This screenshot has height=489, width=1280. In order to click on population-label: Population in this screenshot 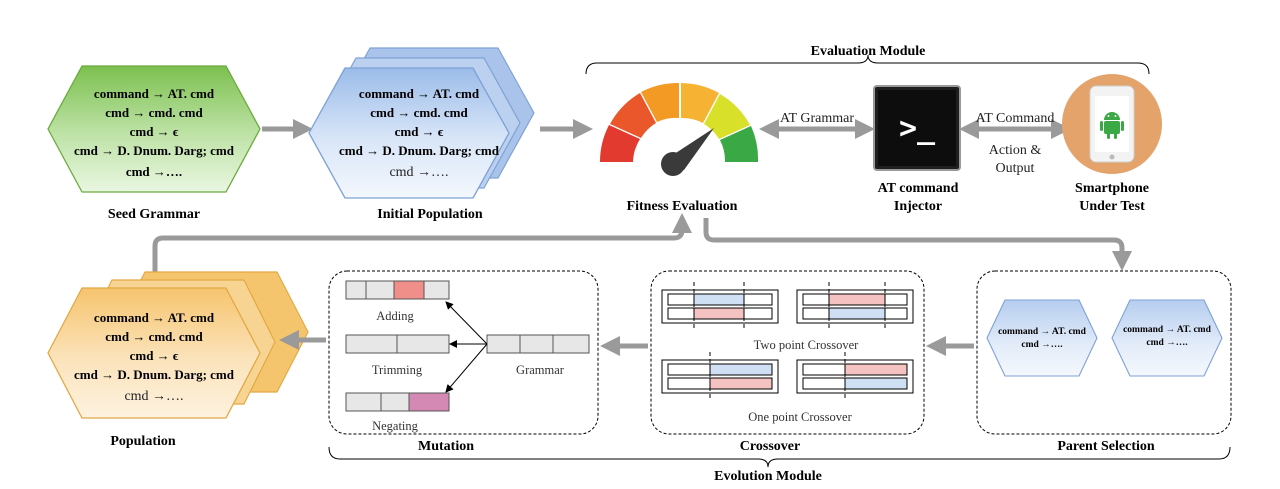, I will do `click(143, 441)`.